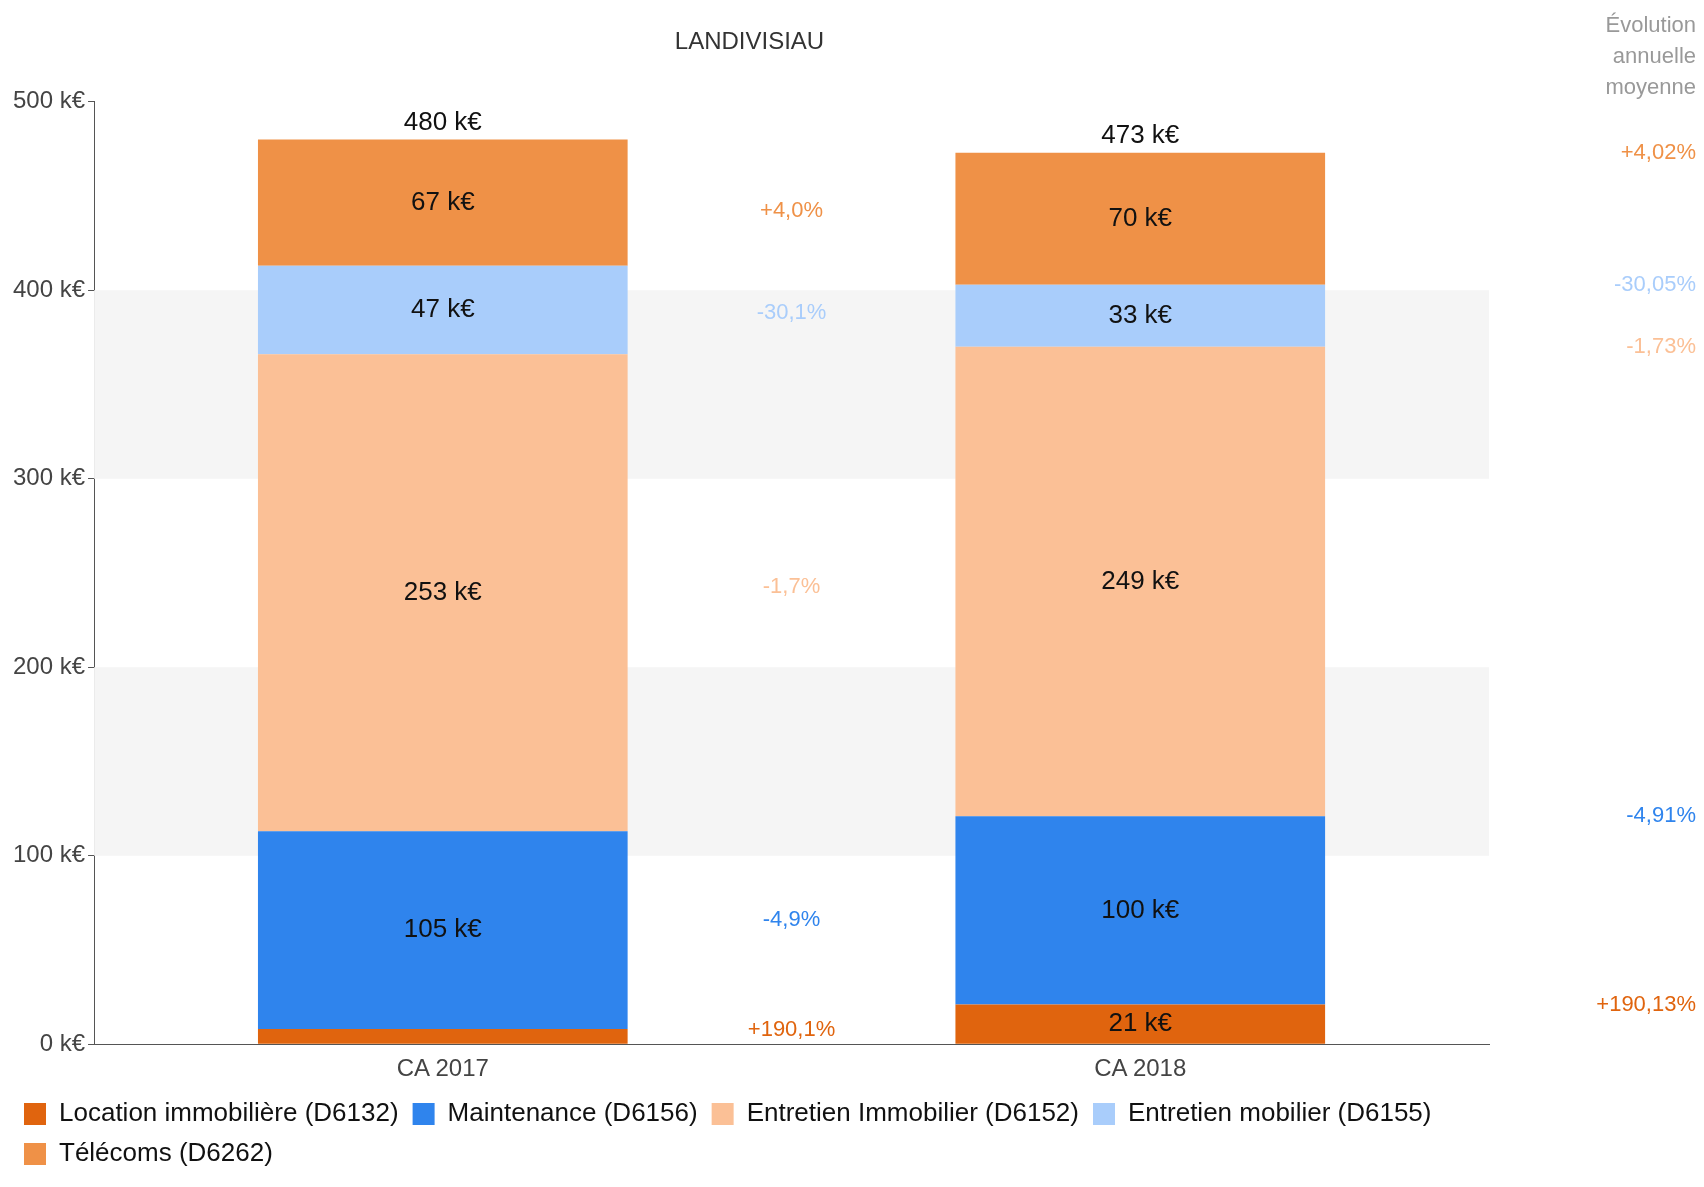 Image resolution: width=1704 pixels, height=1187 pixels. What do you see at coordinates (49, 854) in the screenshot?
I see `y-tick-label: 100 k€` at bounding box center [49, 854].